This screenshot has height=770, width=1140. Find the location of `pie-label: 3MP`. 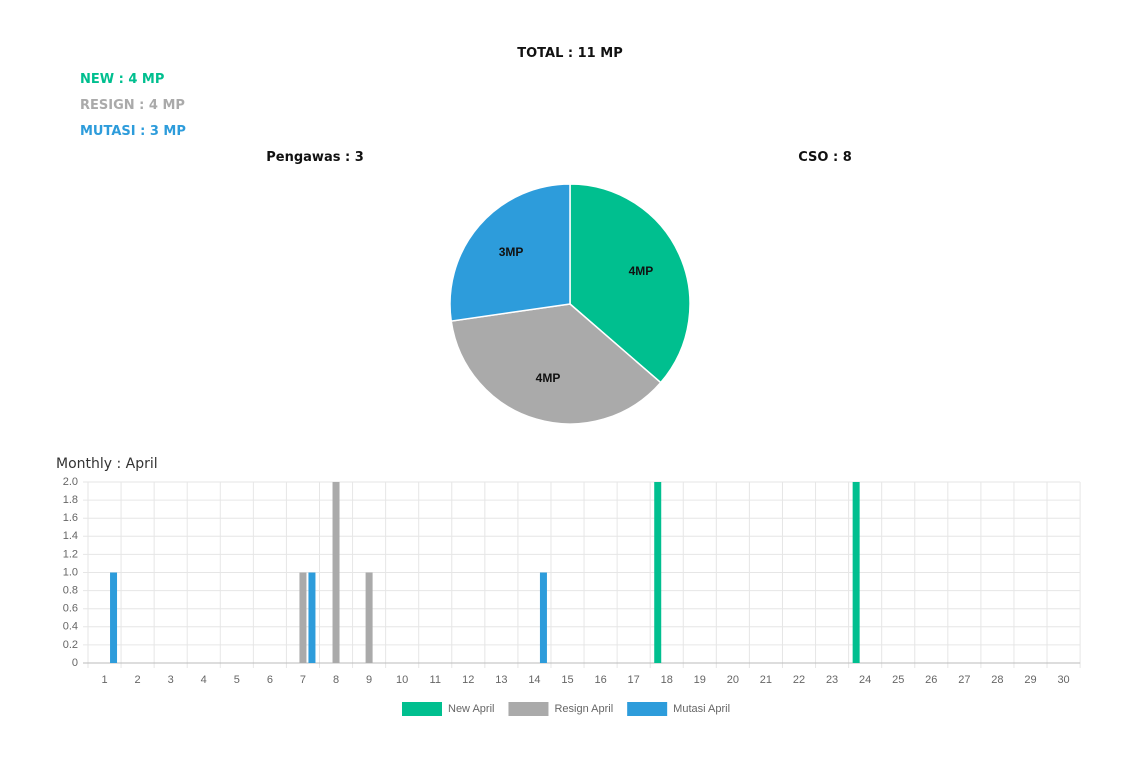

pie-label: 3MP is located at coordinates (511, 252).